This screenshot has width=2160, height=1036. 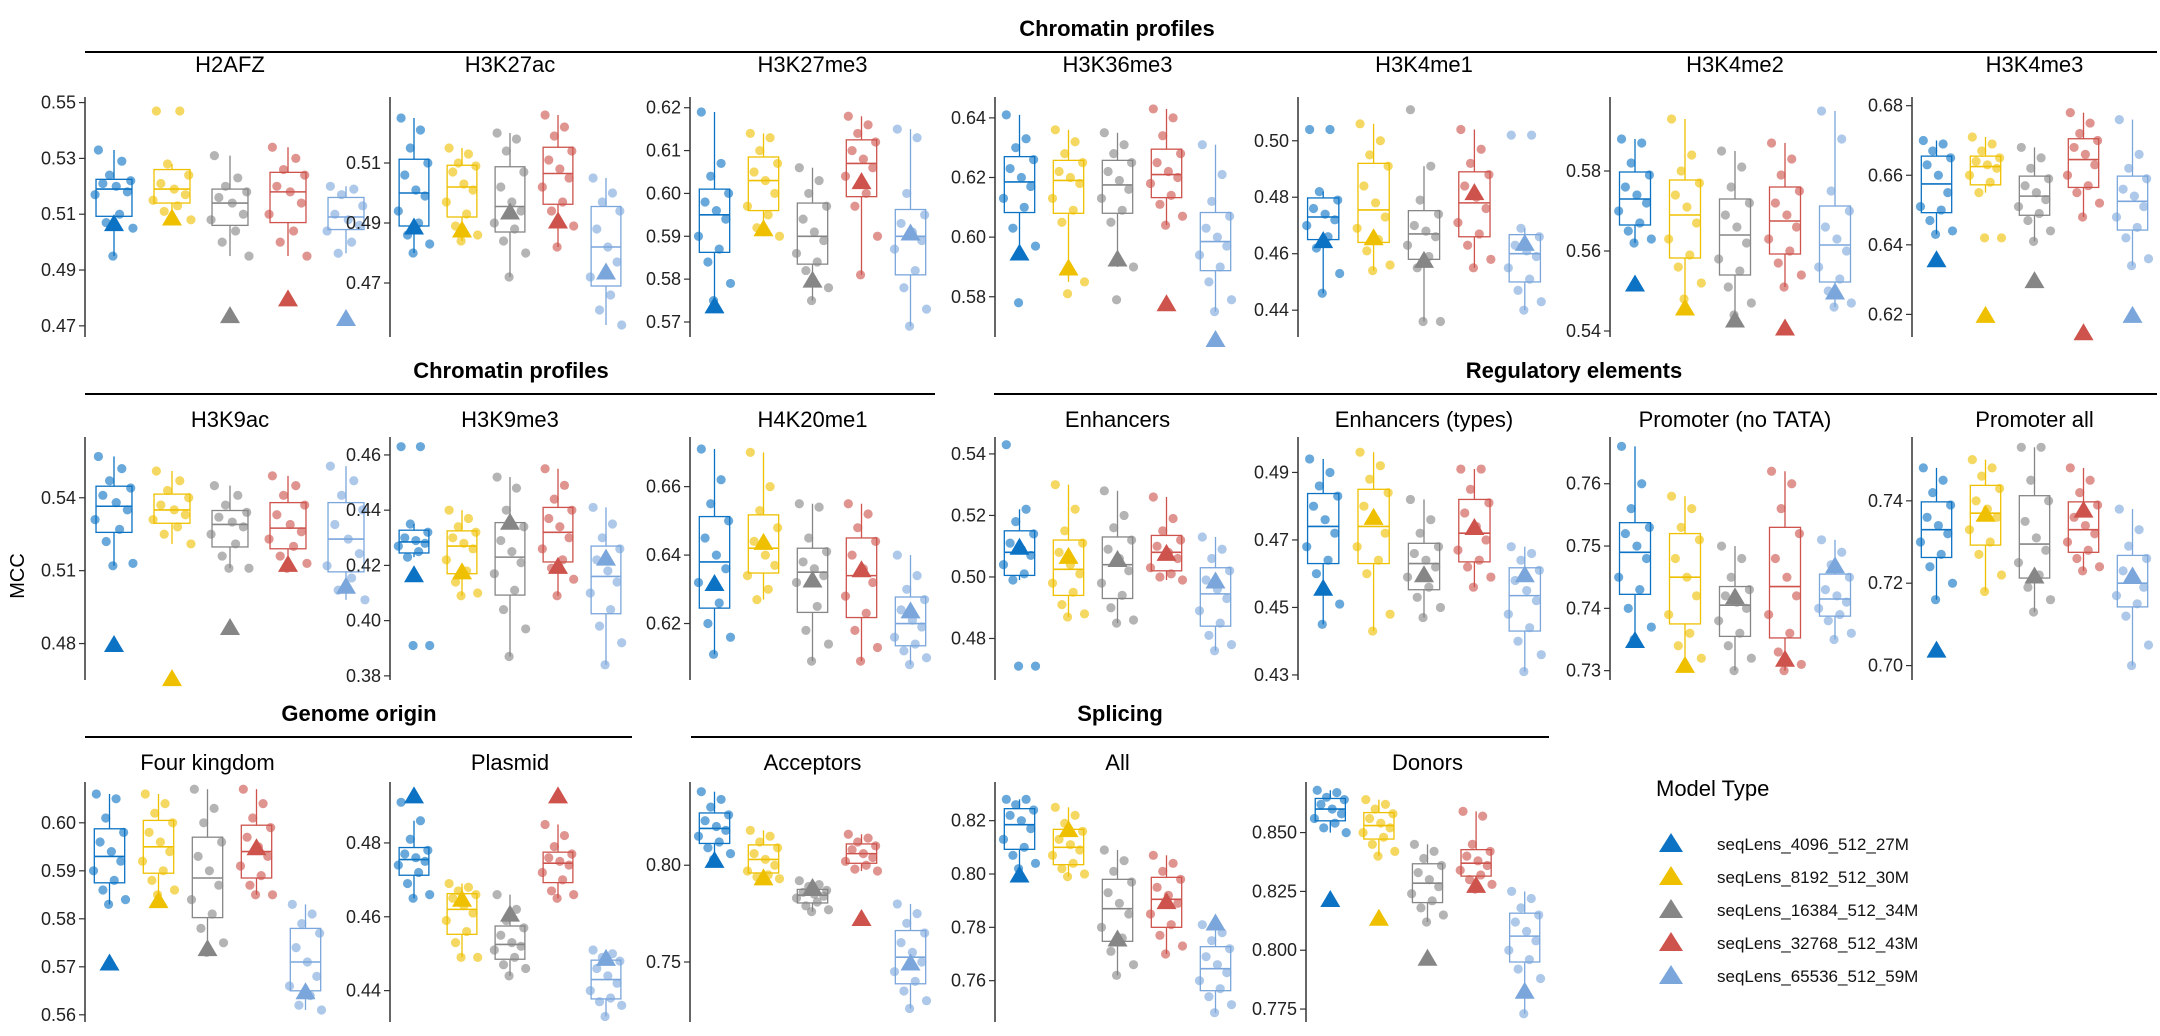 What do you see at coordinates (2011, 543) in the screenshot?
I see `panel-promoter-all: Promoter all 0.74 0.72 0.70` at bounding box center [2011, 543].